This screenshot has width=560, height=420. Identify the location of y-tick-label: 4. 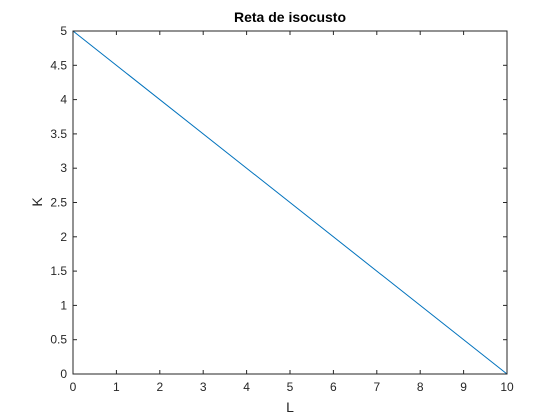
(63, 100).